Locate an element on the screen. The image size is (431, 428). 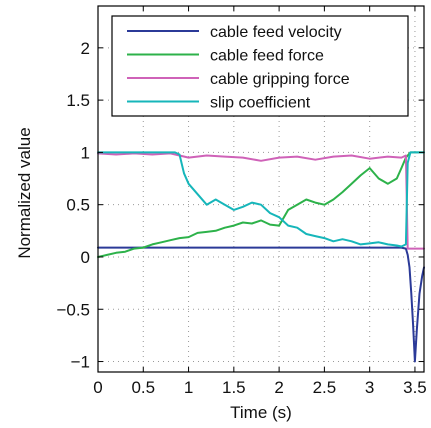
legend-label-cable-feed-velocity: cable feed velocity is located at coordinates (276, 32).